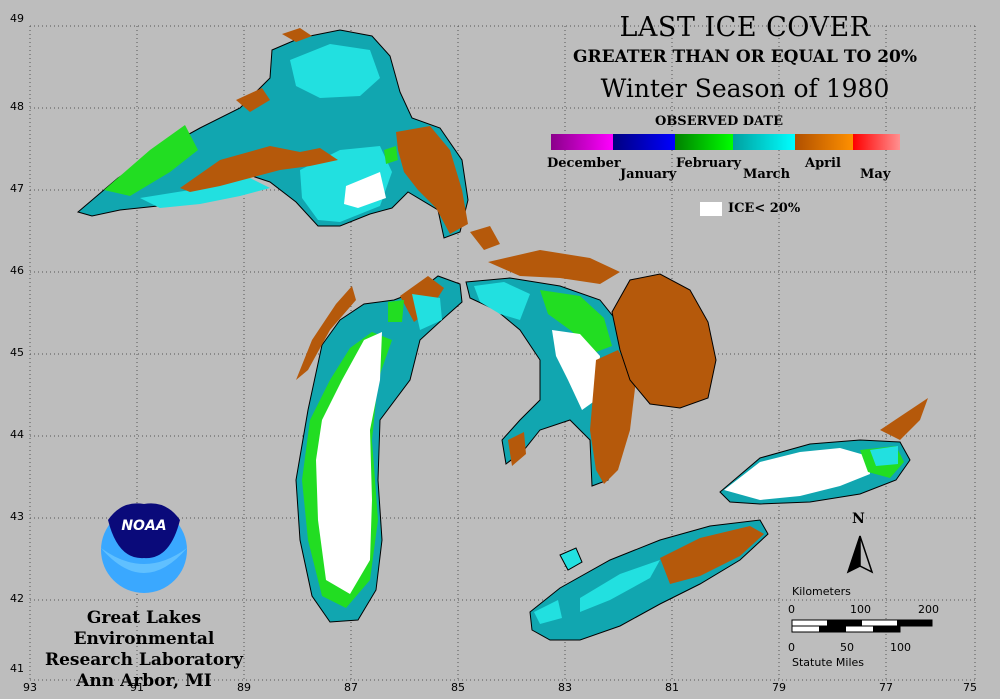 This screenshot has width=1000, height=699. What do you see at coordinates (17, 106) in the screenshot?
I see `lat-tick: 48` at bounding box center [17, 106].